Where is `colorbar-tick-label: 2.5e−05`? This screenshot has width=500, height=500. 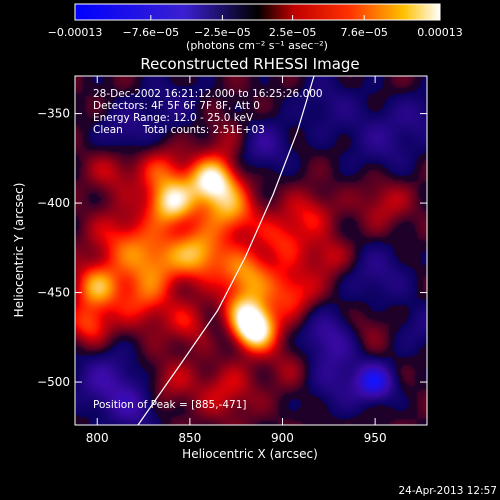
colorbar-tick-label: 2.5e−05 is located at coordinates (292, 32).